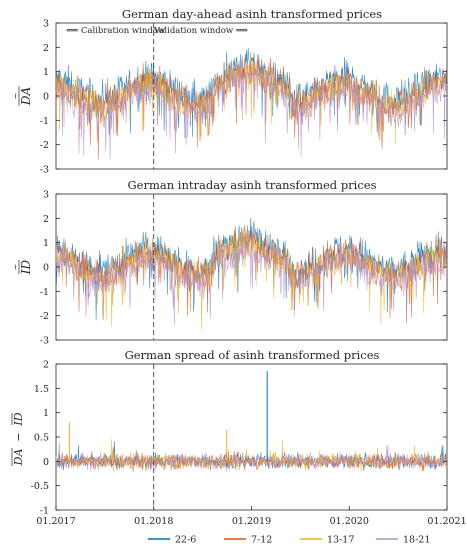  I want to click on y-tick-label: 0.5, so click(41, 438).